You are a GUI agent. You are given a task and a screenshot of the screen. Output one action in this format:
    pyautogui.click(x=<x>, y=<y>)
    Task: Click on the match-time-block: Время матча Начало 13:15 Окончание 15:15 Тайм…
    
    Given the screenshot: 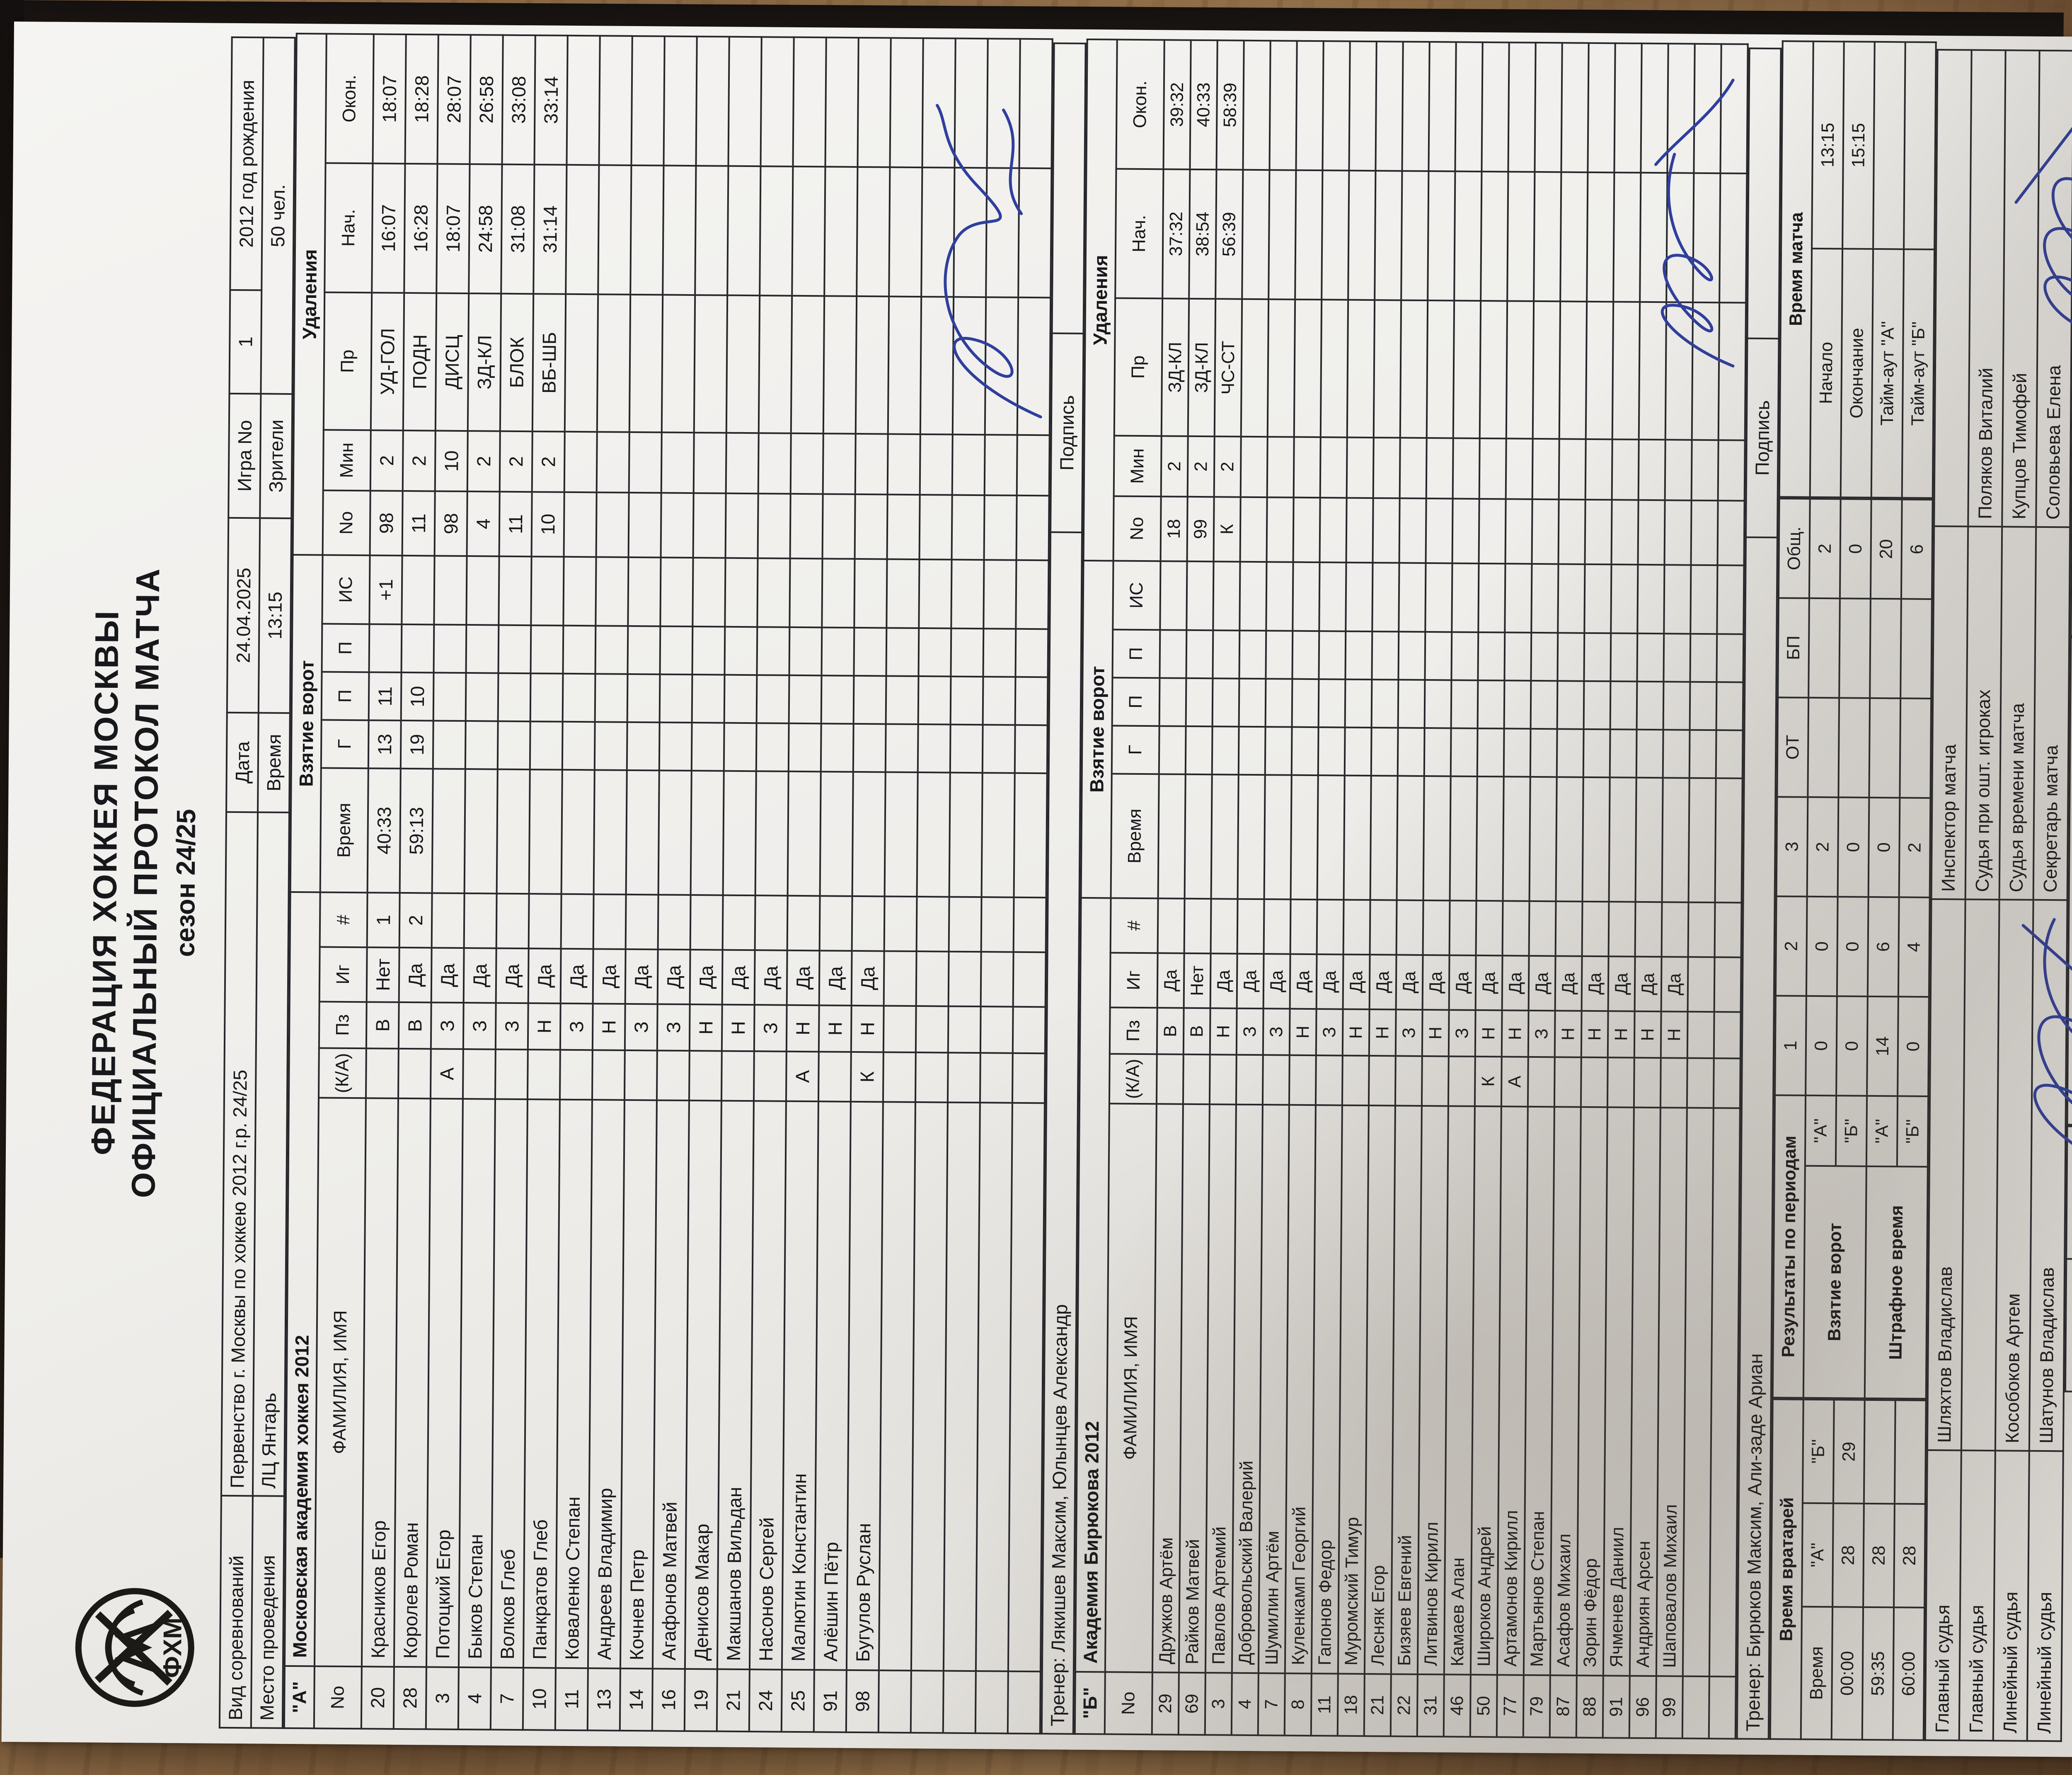 What is the action you would take?
    pyautogui.click(x=1858, y=269)
    